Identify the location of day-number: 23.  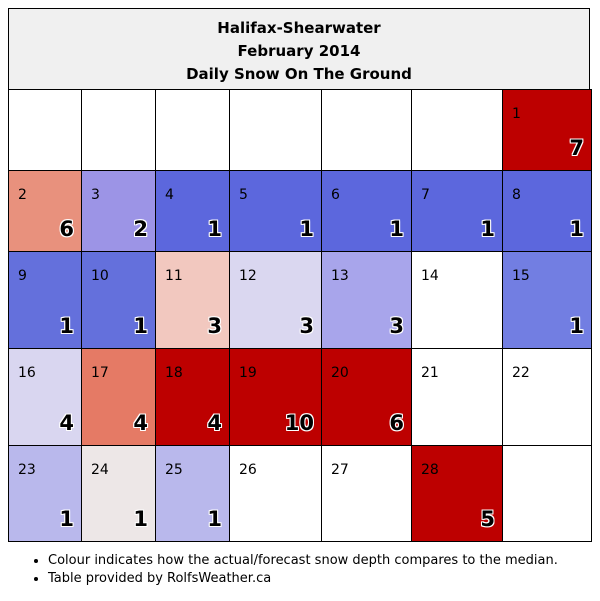
(27, 470).